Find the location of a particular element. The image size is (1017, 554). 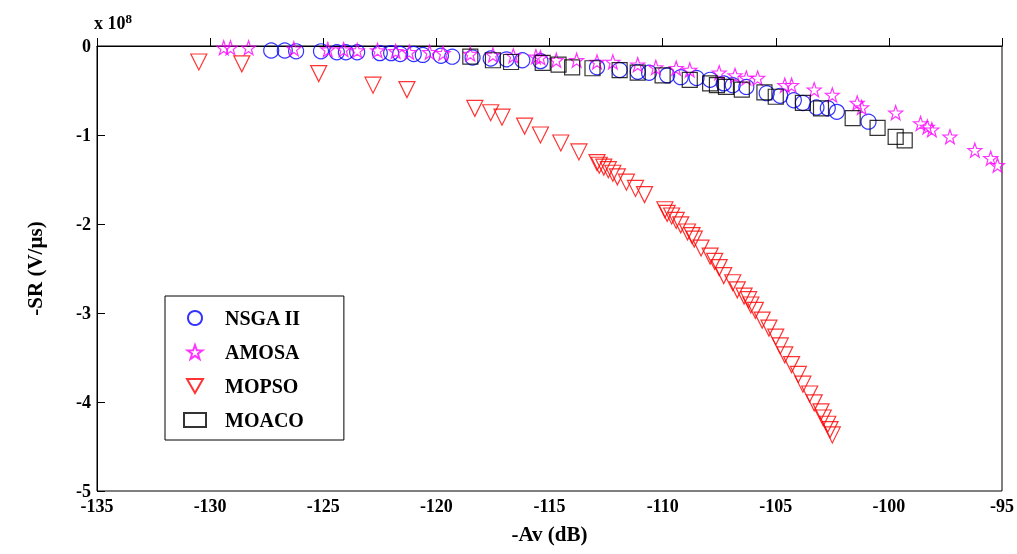

x-axis-title: -Av (dB) is located at coordinates (549, 533).